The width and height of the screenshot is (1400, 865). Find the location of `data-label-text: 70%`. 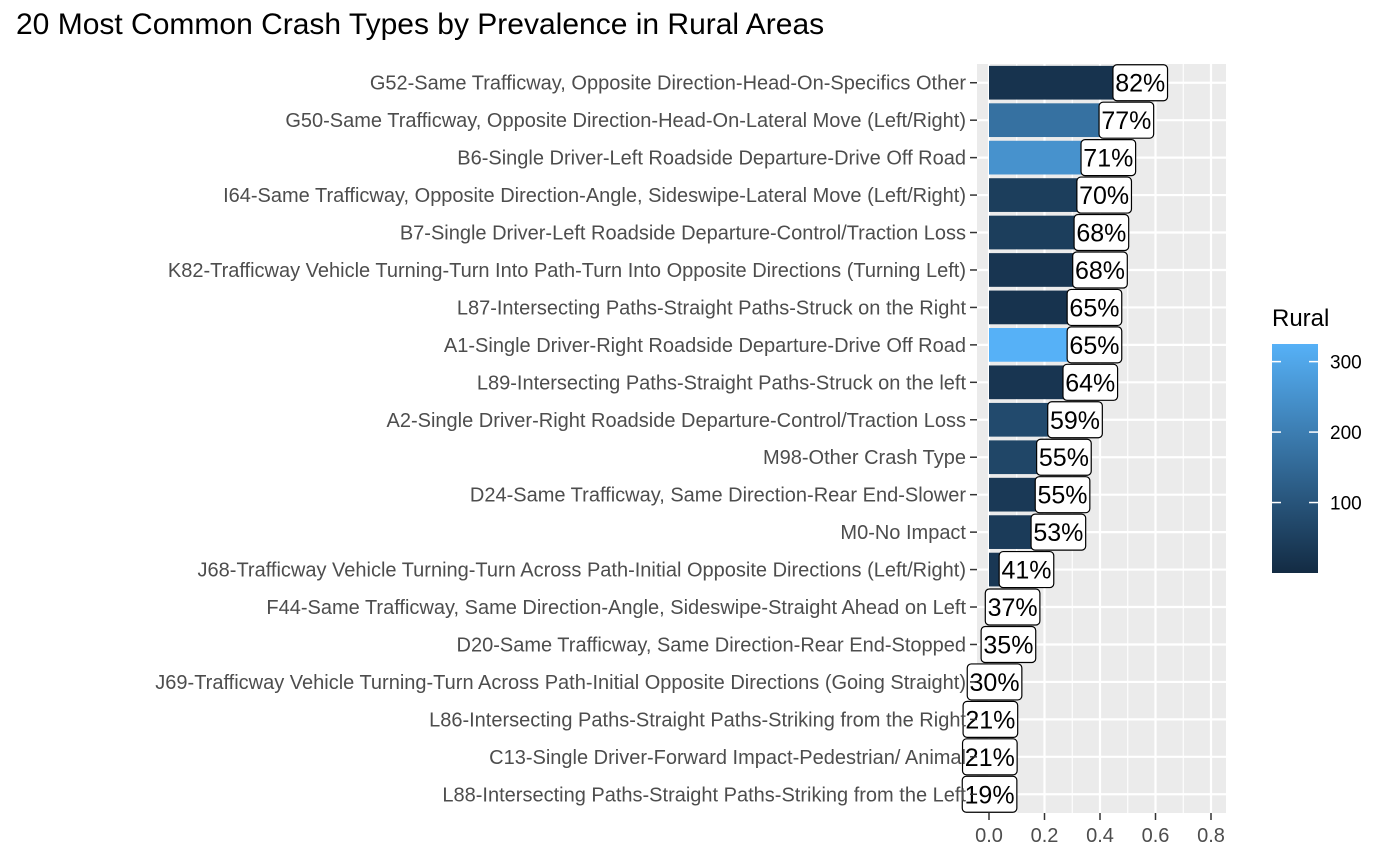

data-label-text: 70% is located at coordinates (1104, 196).